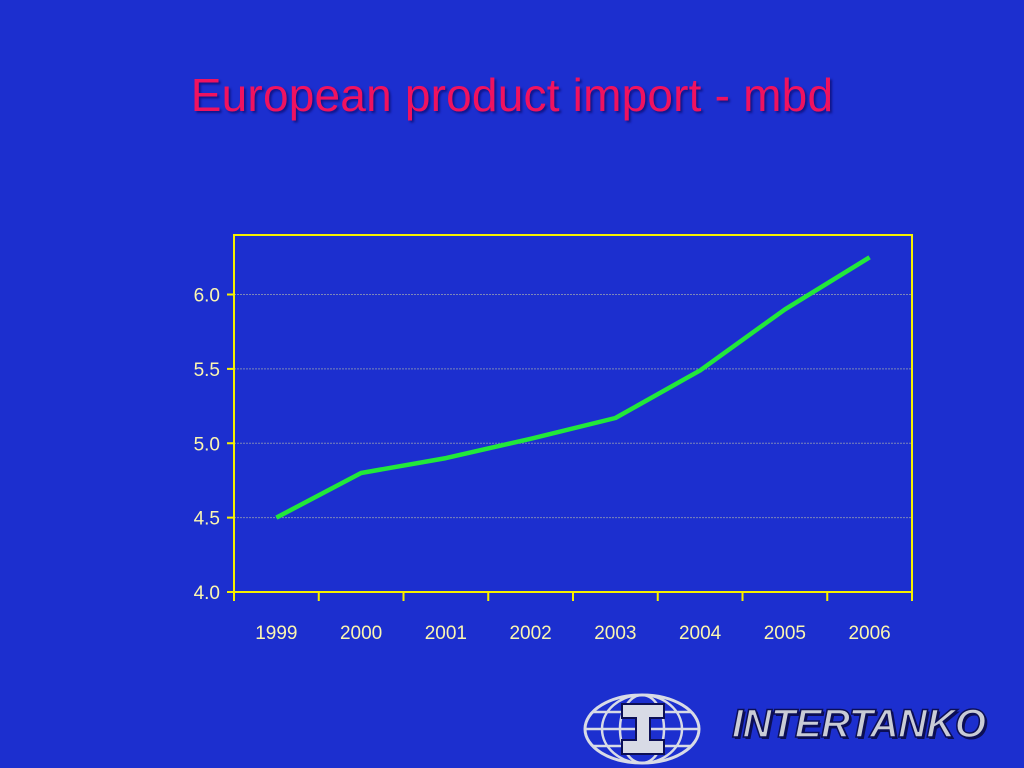 This screenshot has width=1024, height=768. I want to click on globe-icon, so click(642, 729).